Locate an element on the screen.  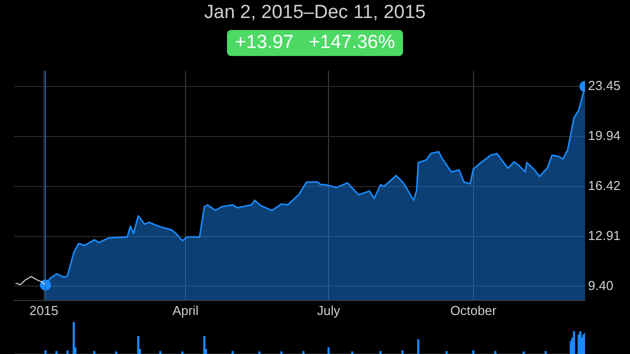
y-tick-label: 23.45 is located at coordinates (604, 86).